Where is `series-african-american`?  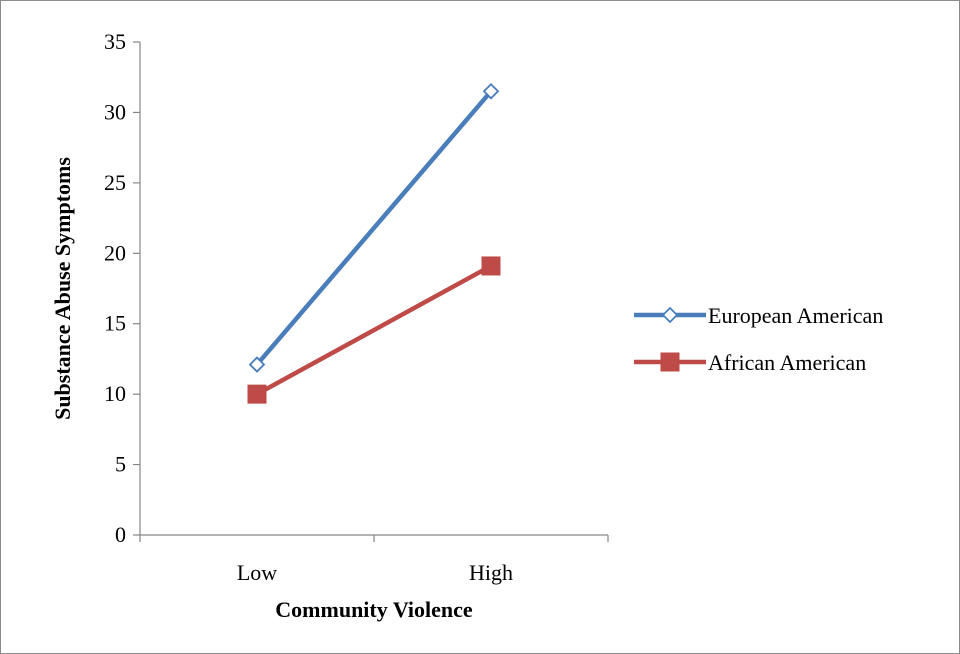 series-african-american is located at coordinates (374, 330).